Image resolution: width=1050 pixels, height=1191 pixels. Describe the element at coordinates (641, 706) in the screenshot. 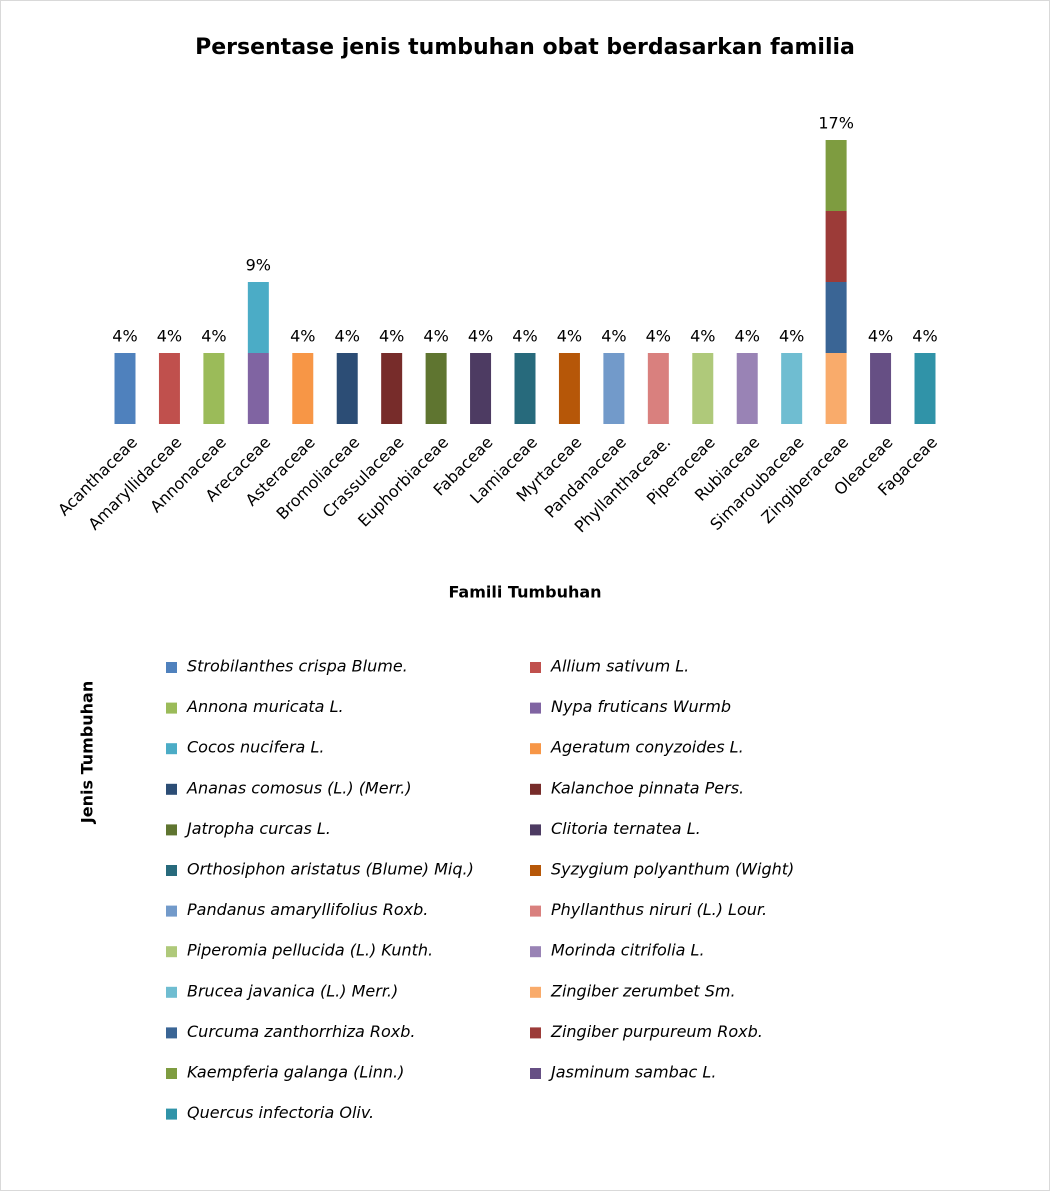

I see `legend-label: Nypa fruticans Wurmb` at that location.